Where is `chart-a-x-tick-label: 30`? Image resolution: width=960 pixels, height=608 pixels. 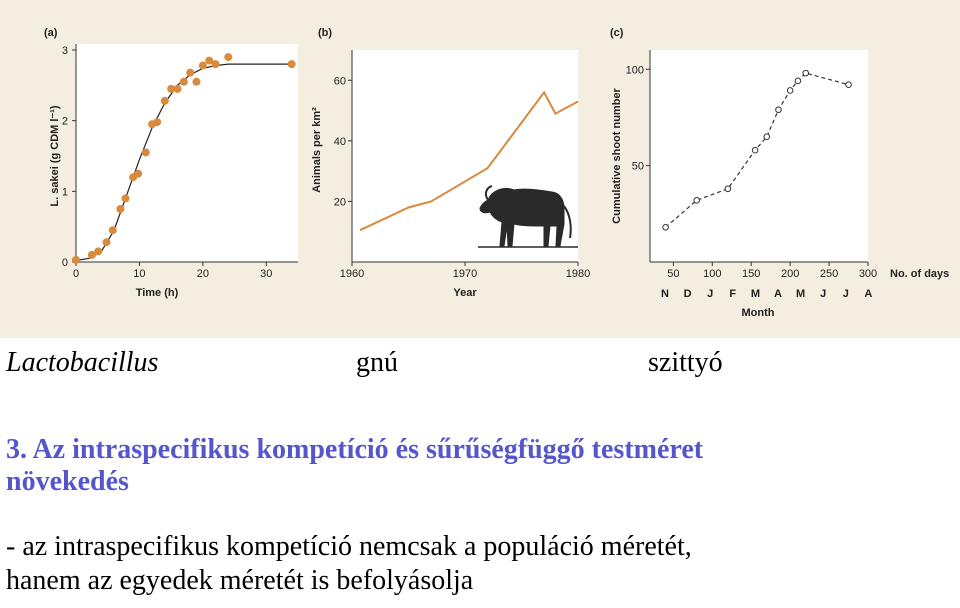
chart-a-x-tick-label: 30 is located at coordinates (266, 274).